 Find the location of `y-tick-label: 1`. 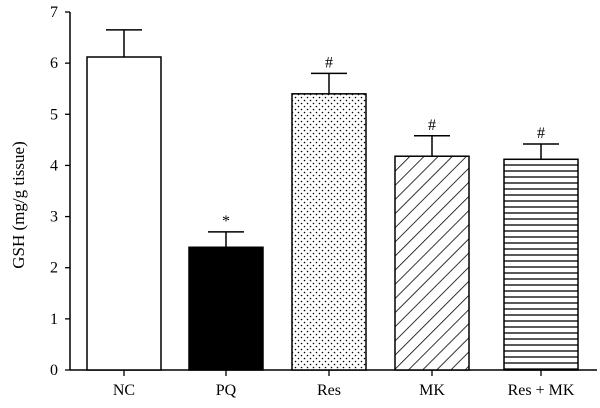

y-tick-label: 1 is located at coordinates (54, 319).